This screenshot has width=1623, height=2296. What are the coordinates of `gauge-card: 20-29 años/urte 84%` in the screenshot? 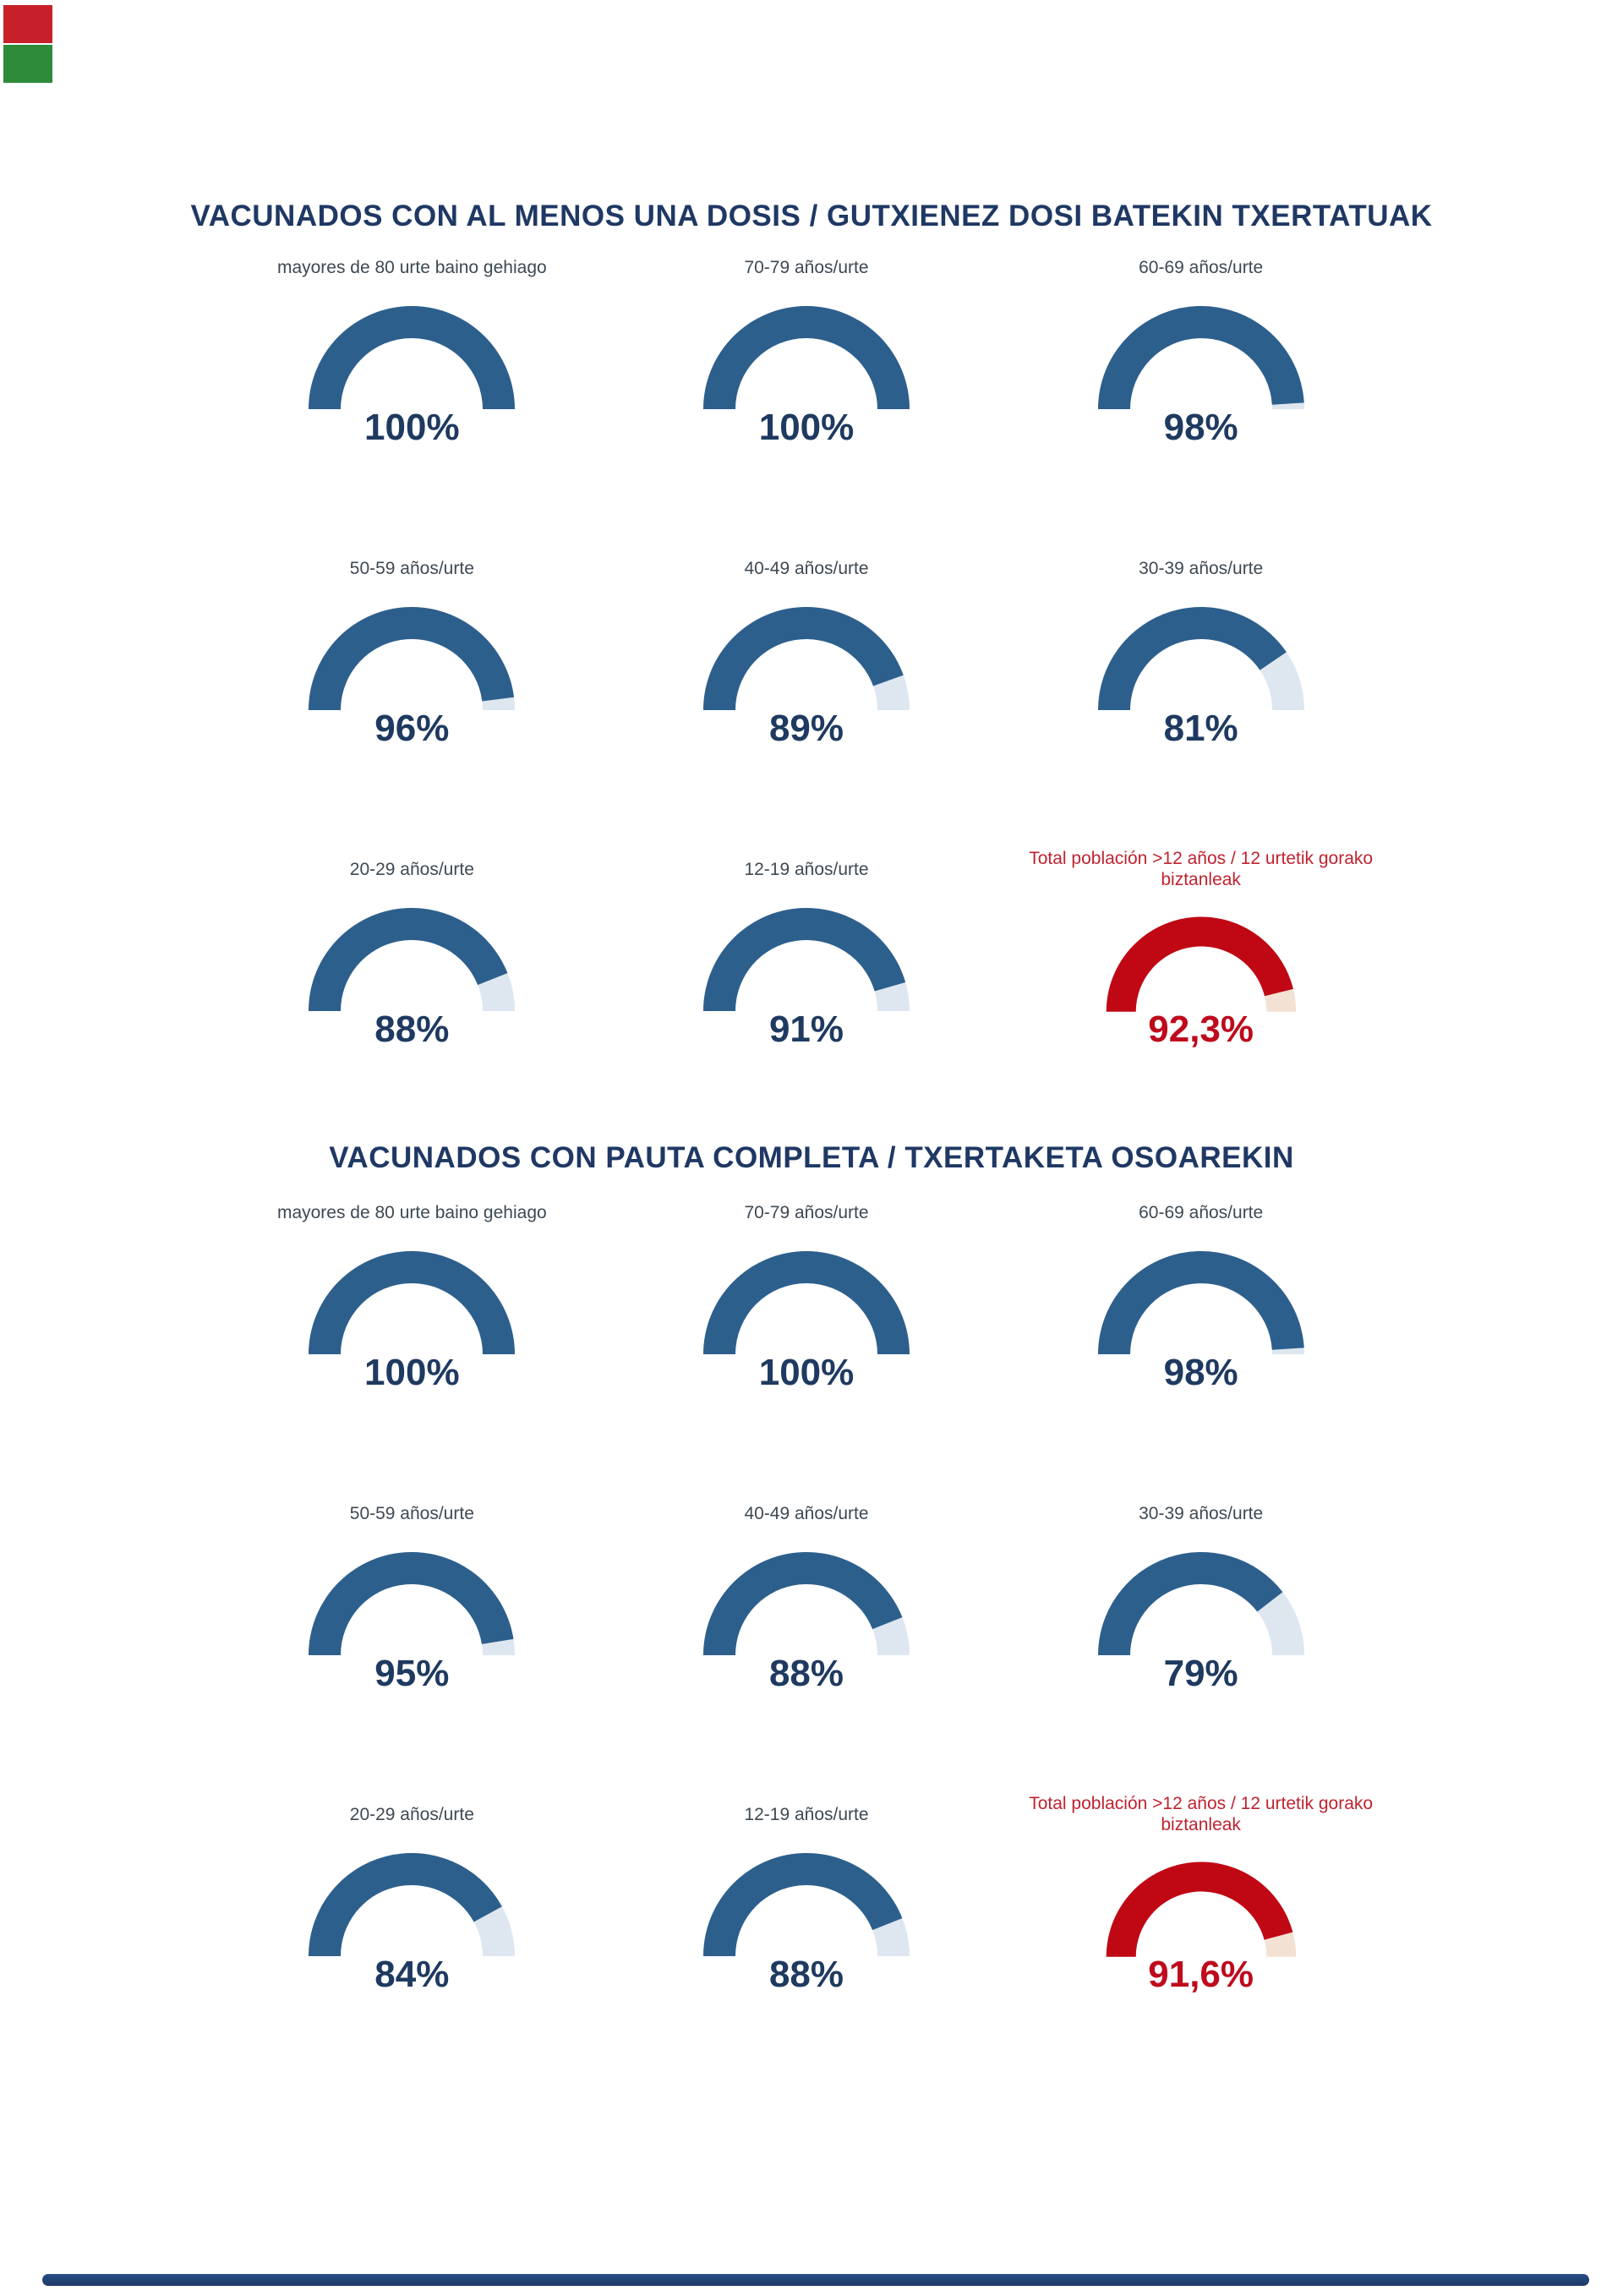 It's located at (412, 1940).